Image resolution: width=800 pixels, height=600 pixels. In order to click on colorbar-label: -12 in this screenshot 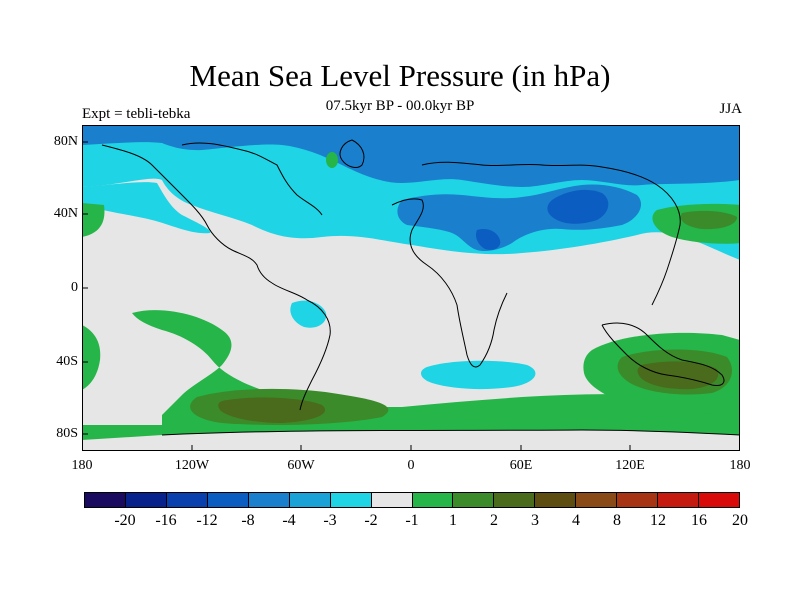, I will do `click(207, 520)`.